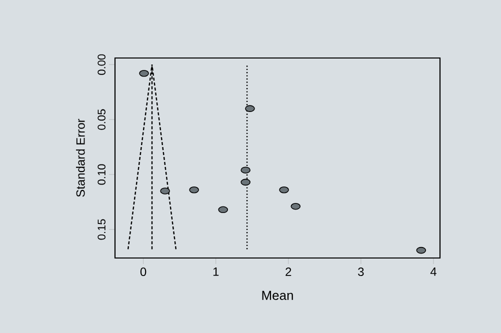 The image size is (501, 333). I want to click on y-tick-label: 0.15, so click(102, 229).